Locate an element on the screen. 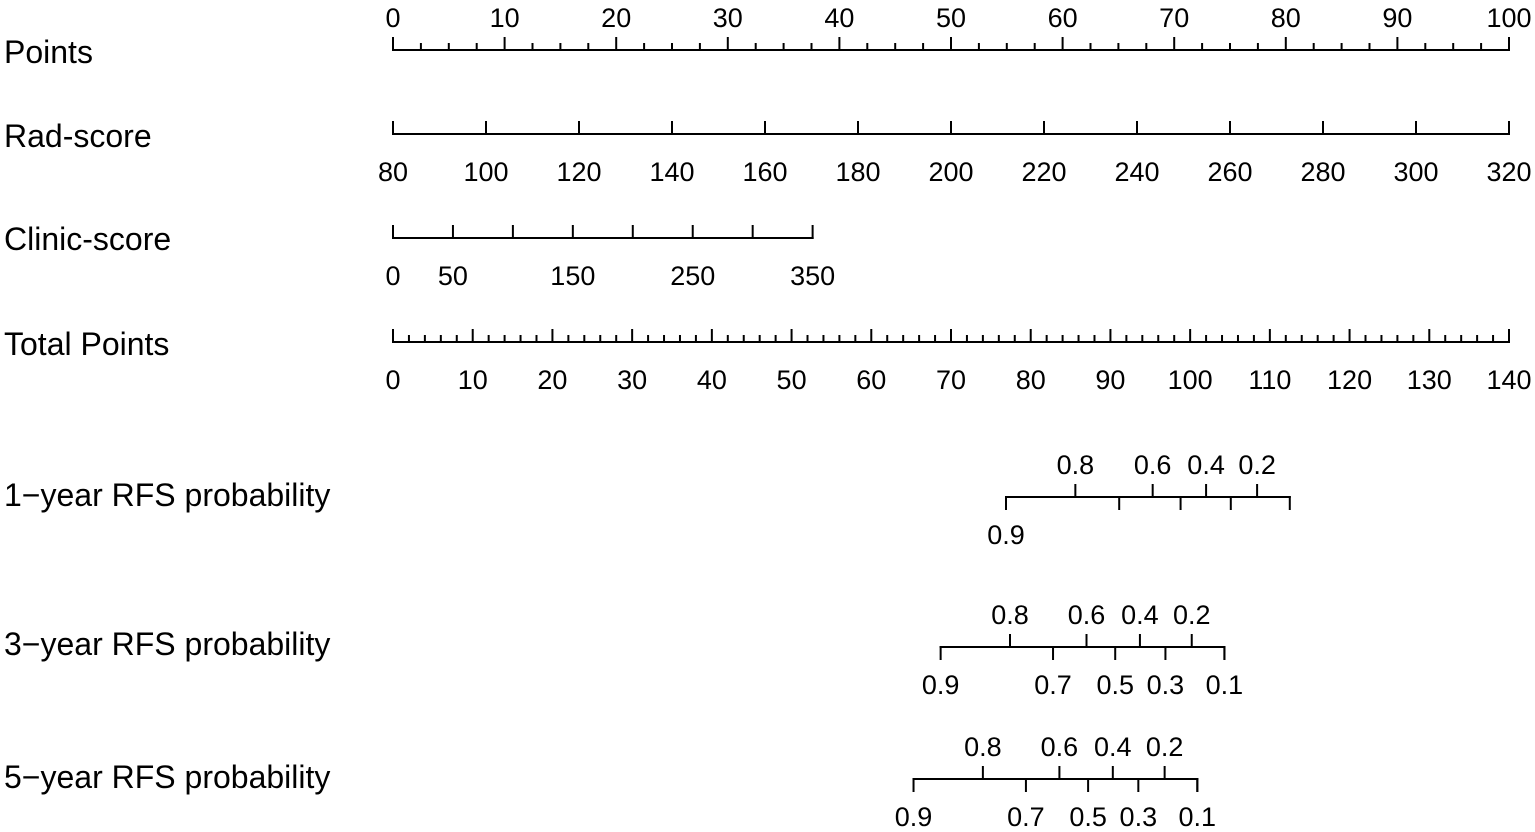 The image size is (1535, 832). rfs-5-year-tick-label: 0.7 is located at coordinates (1026, 817).